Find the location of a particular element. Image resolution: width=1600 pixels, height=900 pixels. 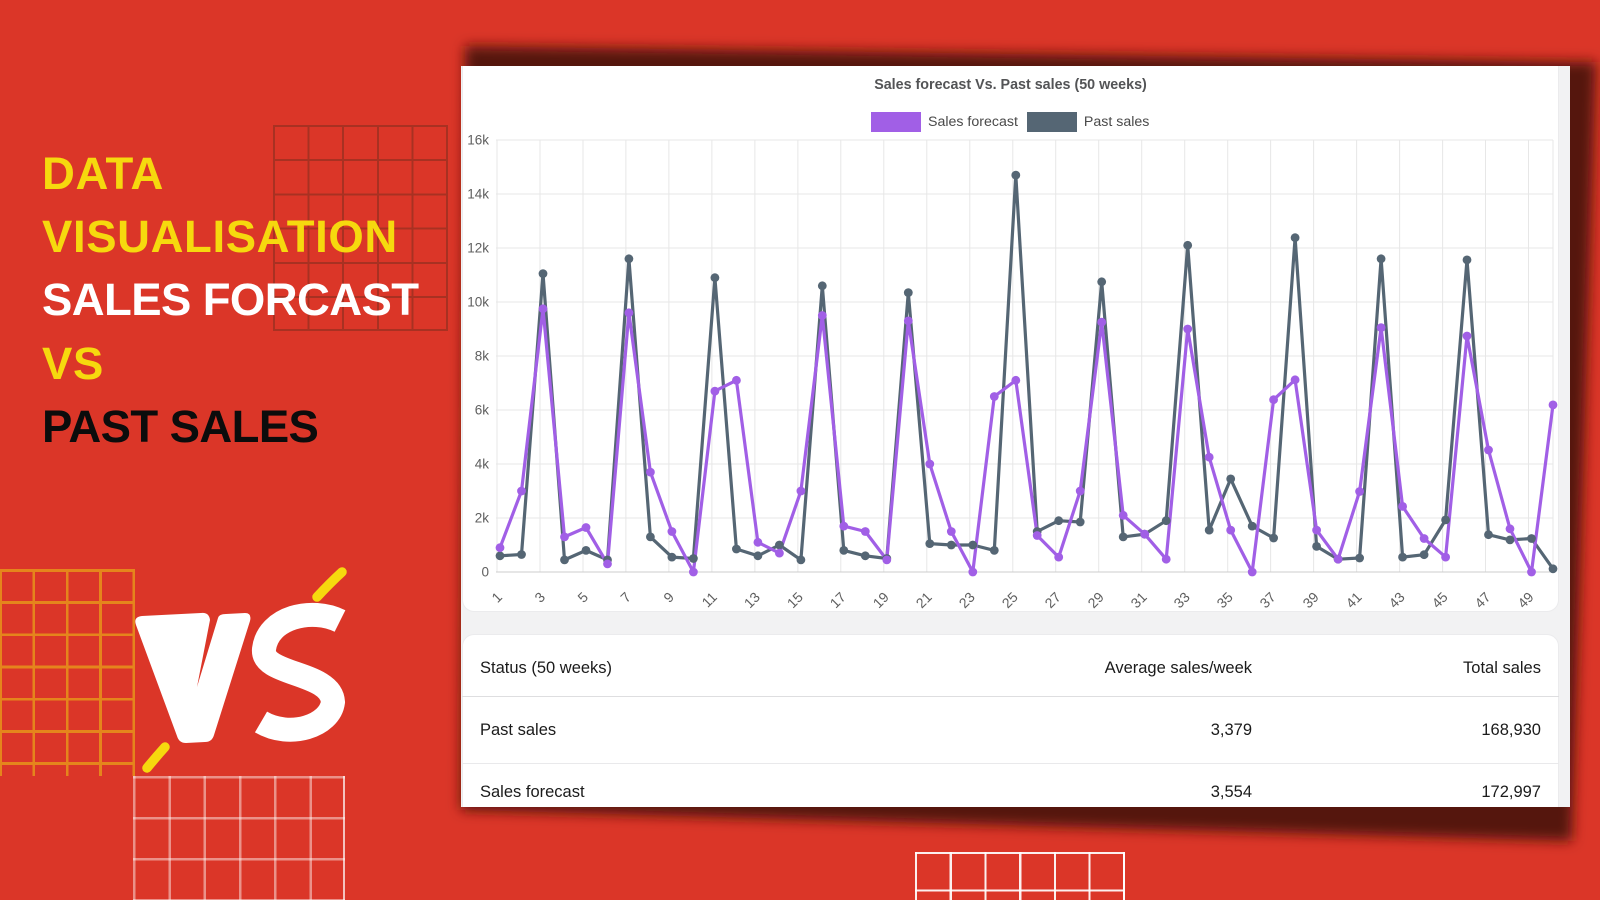

svg-text: 27 is located at coordinates (1052, 600).